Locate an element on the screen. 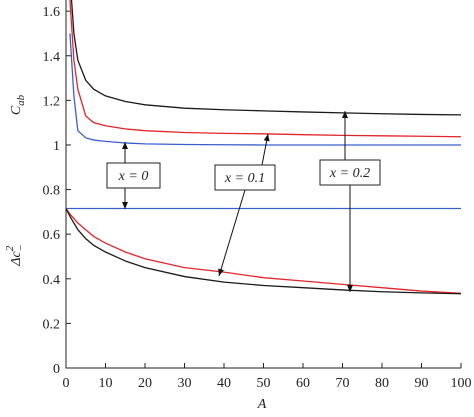  y-tick-label: 0.6 is located at coordinates (52, 235).